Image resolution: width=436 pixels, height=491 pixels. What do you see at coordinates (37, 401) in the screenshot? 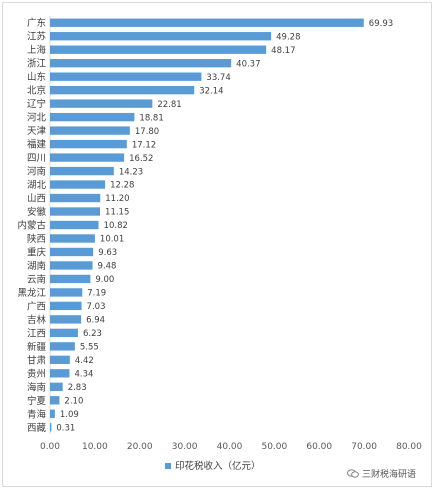
I see `category-label: 宁夏` at bounding box center [37, 401].